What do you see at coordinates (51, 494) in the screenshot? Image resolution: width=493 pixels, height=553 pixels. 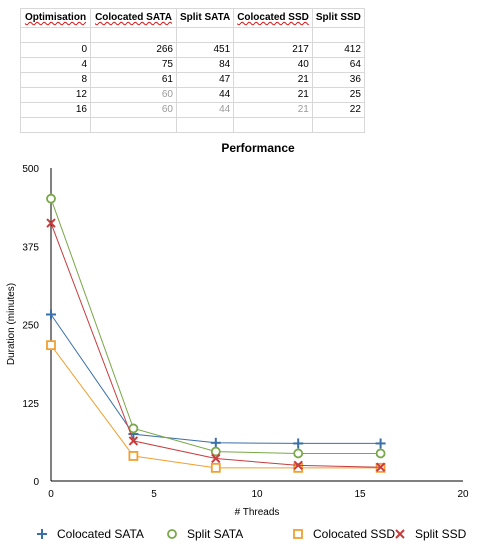 I see `x-tick-label: 0` at bounding box center [51, 494].